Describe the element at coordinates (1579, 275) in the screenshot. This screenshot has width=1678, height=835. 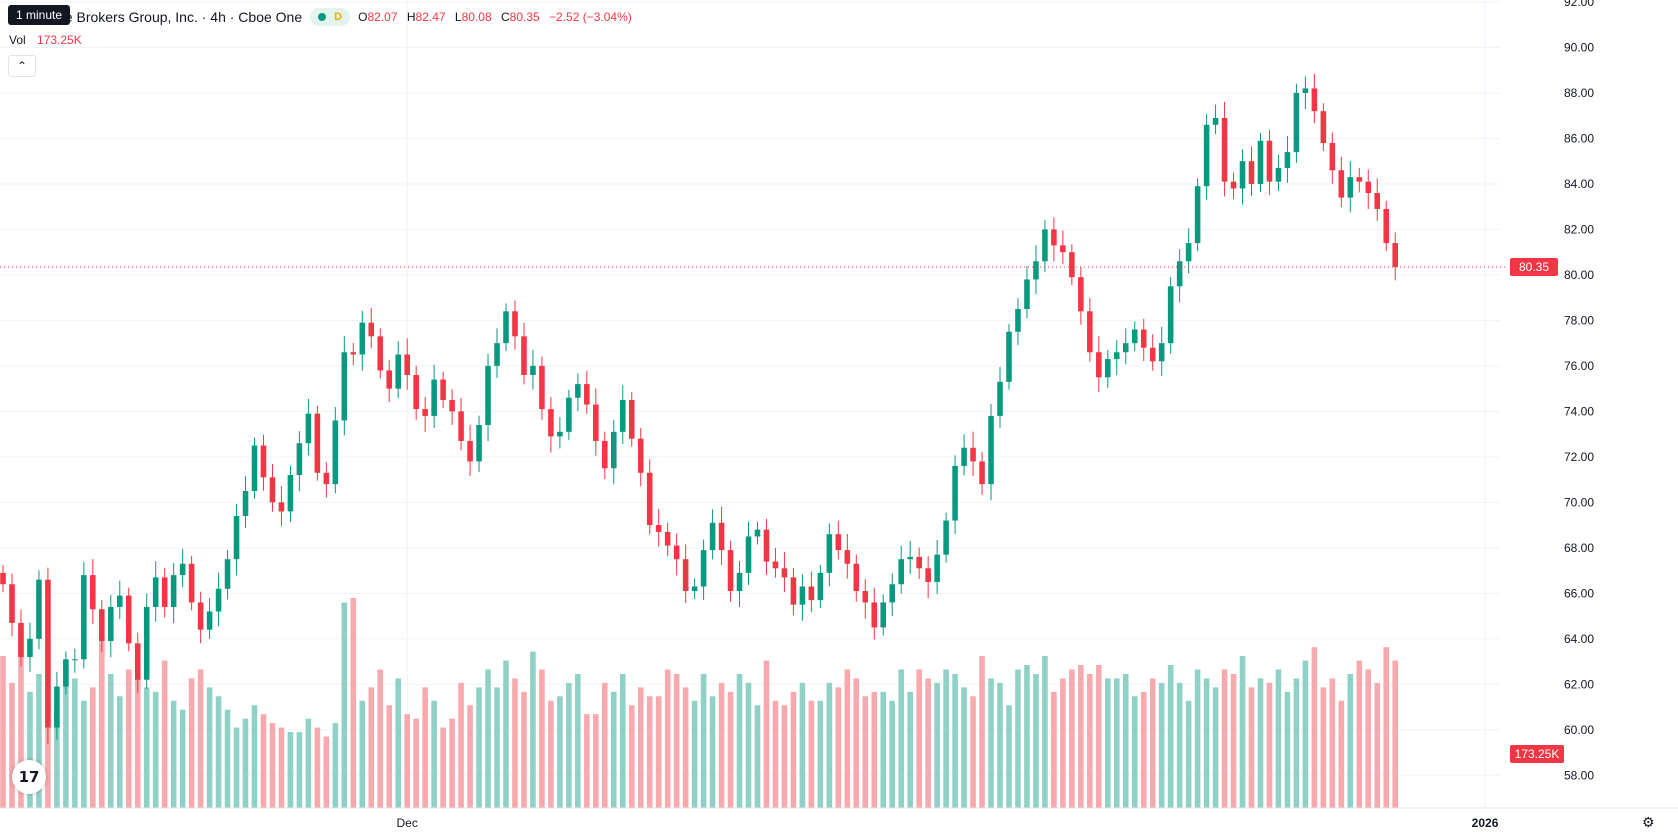
I see `price-tick-label: 80.00` at that location.